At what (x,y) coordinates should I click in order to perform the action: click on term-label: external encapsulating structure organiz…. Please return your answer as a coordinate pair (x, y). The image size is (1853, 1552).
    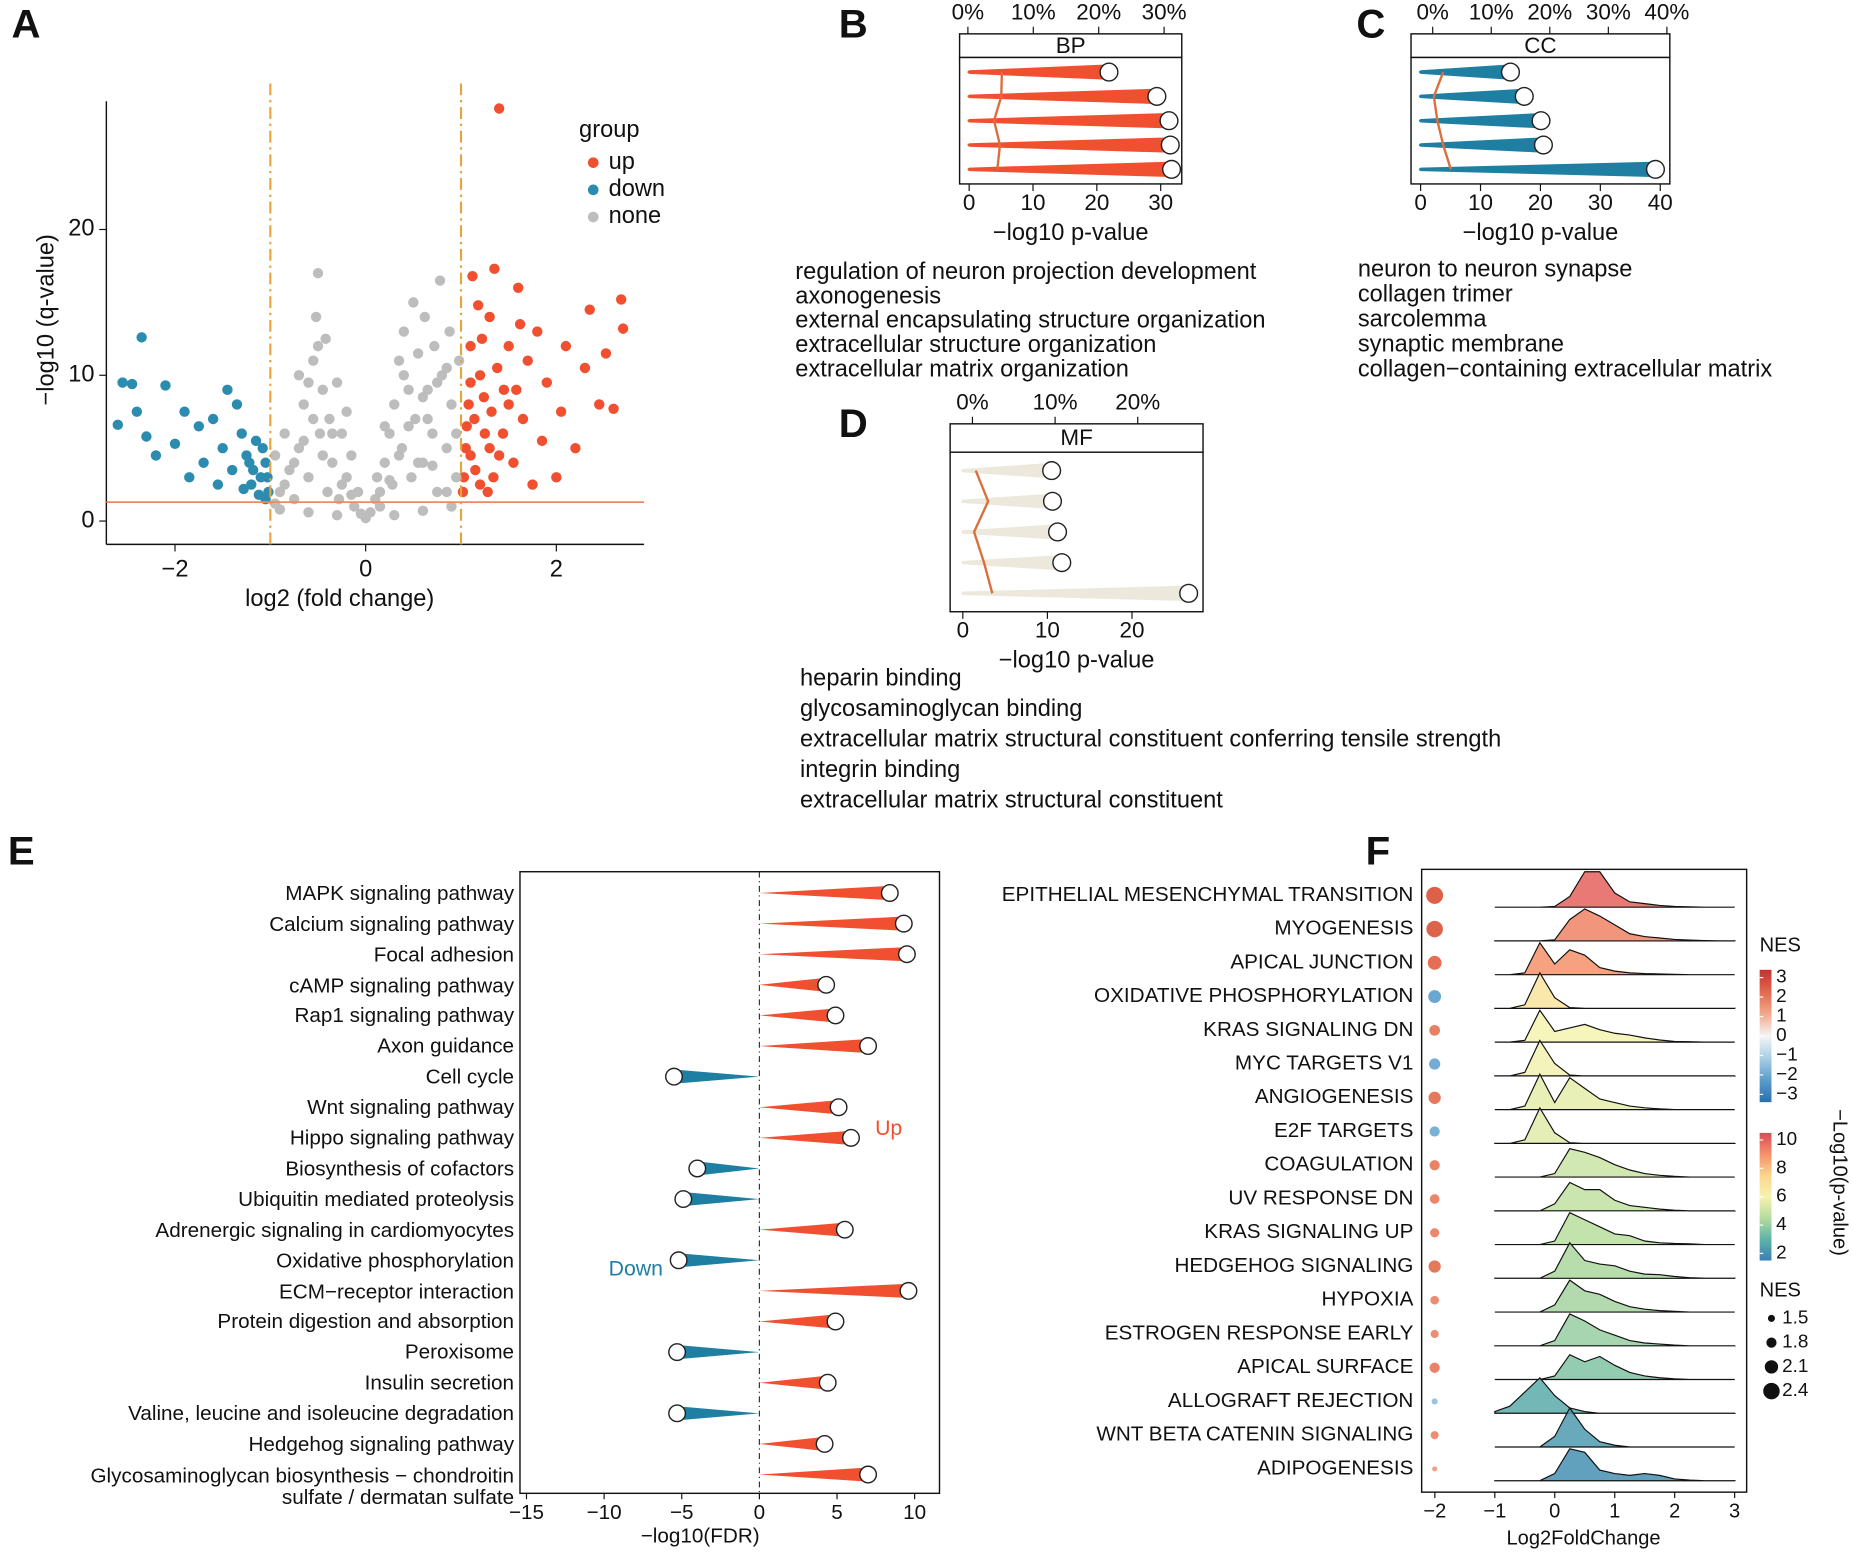
    Looking at the image, I should click on (1030, 321).